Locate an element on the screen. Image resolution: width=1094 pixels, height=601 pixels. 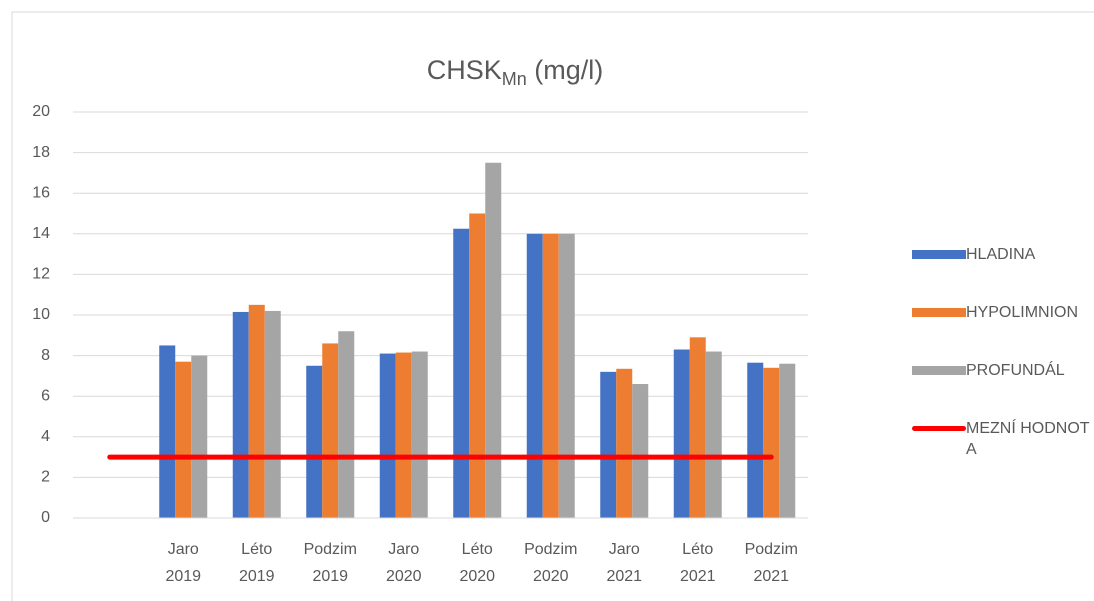
legend: HLADINA HYPOLIMNION PROFUNDÁL MEZNÍ HODNOTA is located at coordinates (1002, 354).